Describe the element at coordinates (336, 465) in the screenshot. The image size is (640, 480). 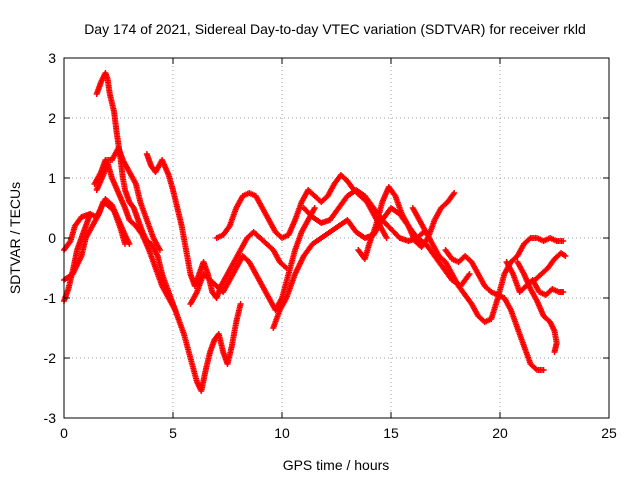
I see `x-axis-label: GPS time / hours` at that location.